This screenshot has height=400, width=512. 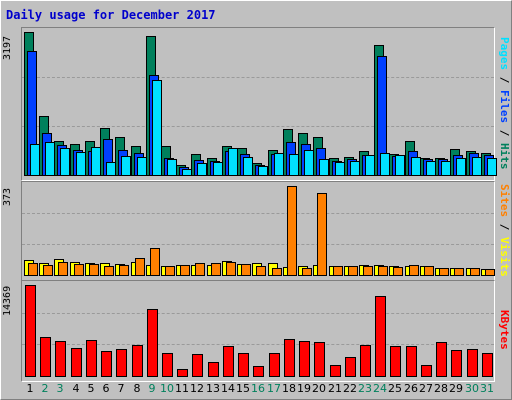 What do you see at coordinates (228, 388) in the screenshot?
I see `x-tick-day-14: 14` at bounding box center [228, 388].